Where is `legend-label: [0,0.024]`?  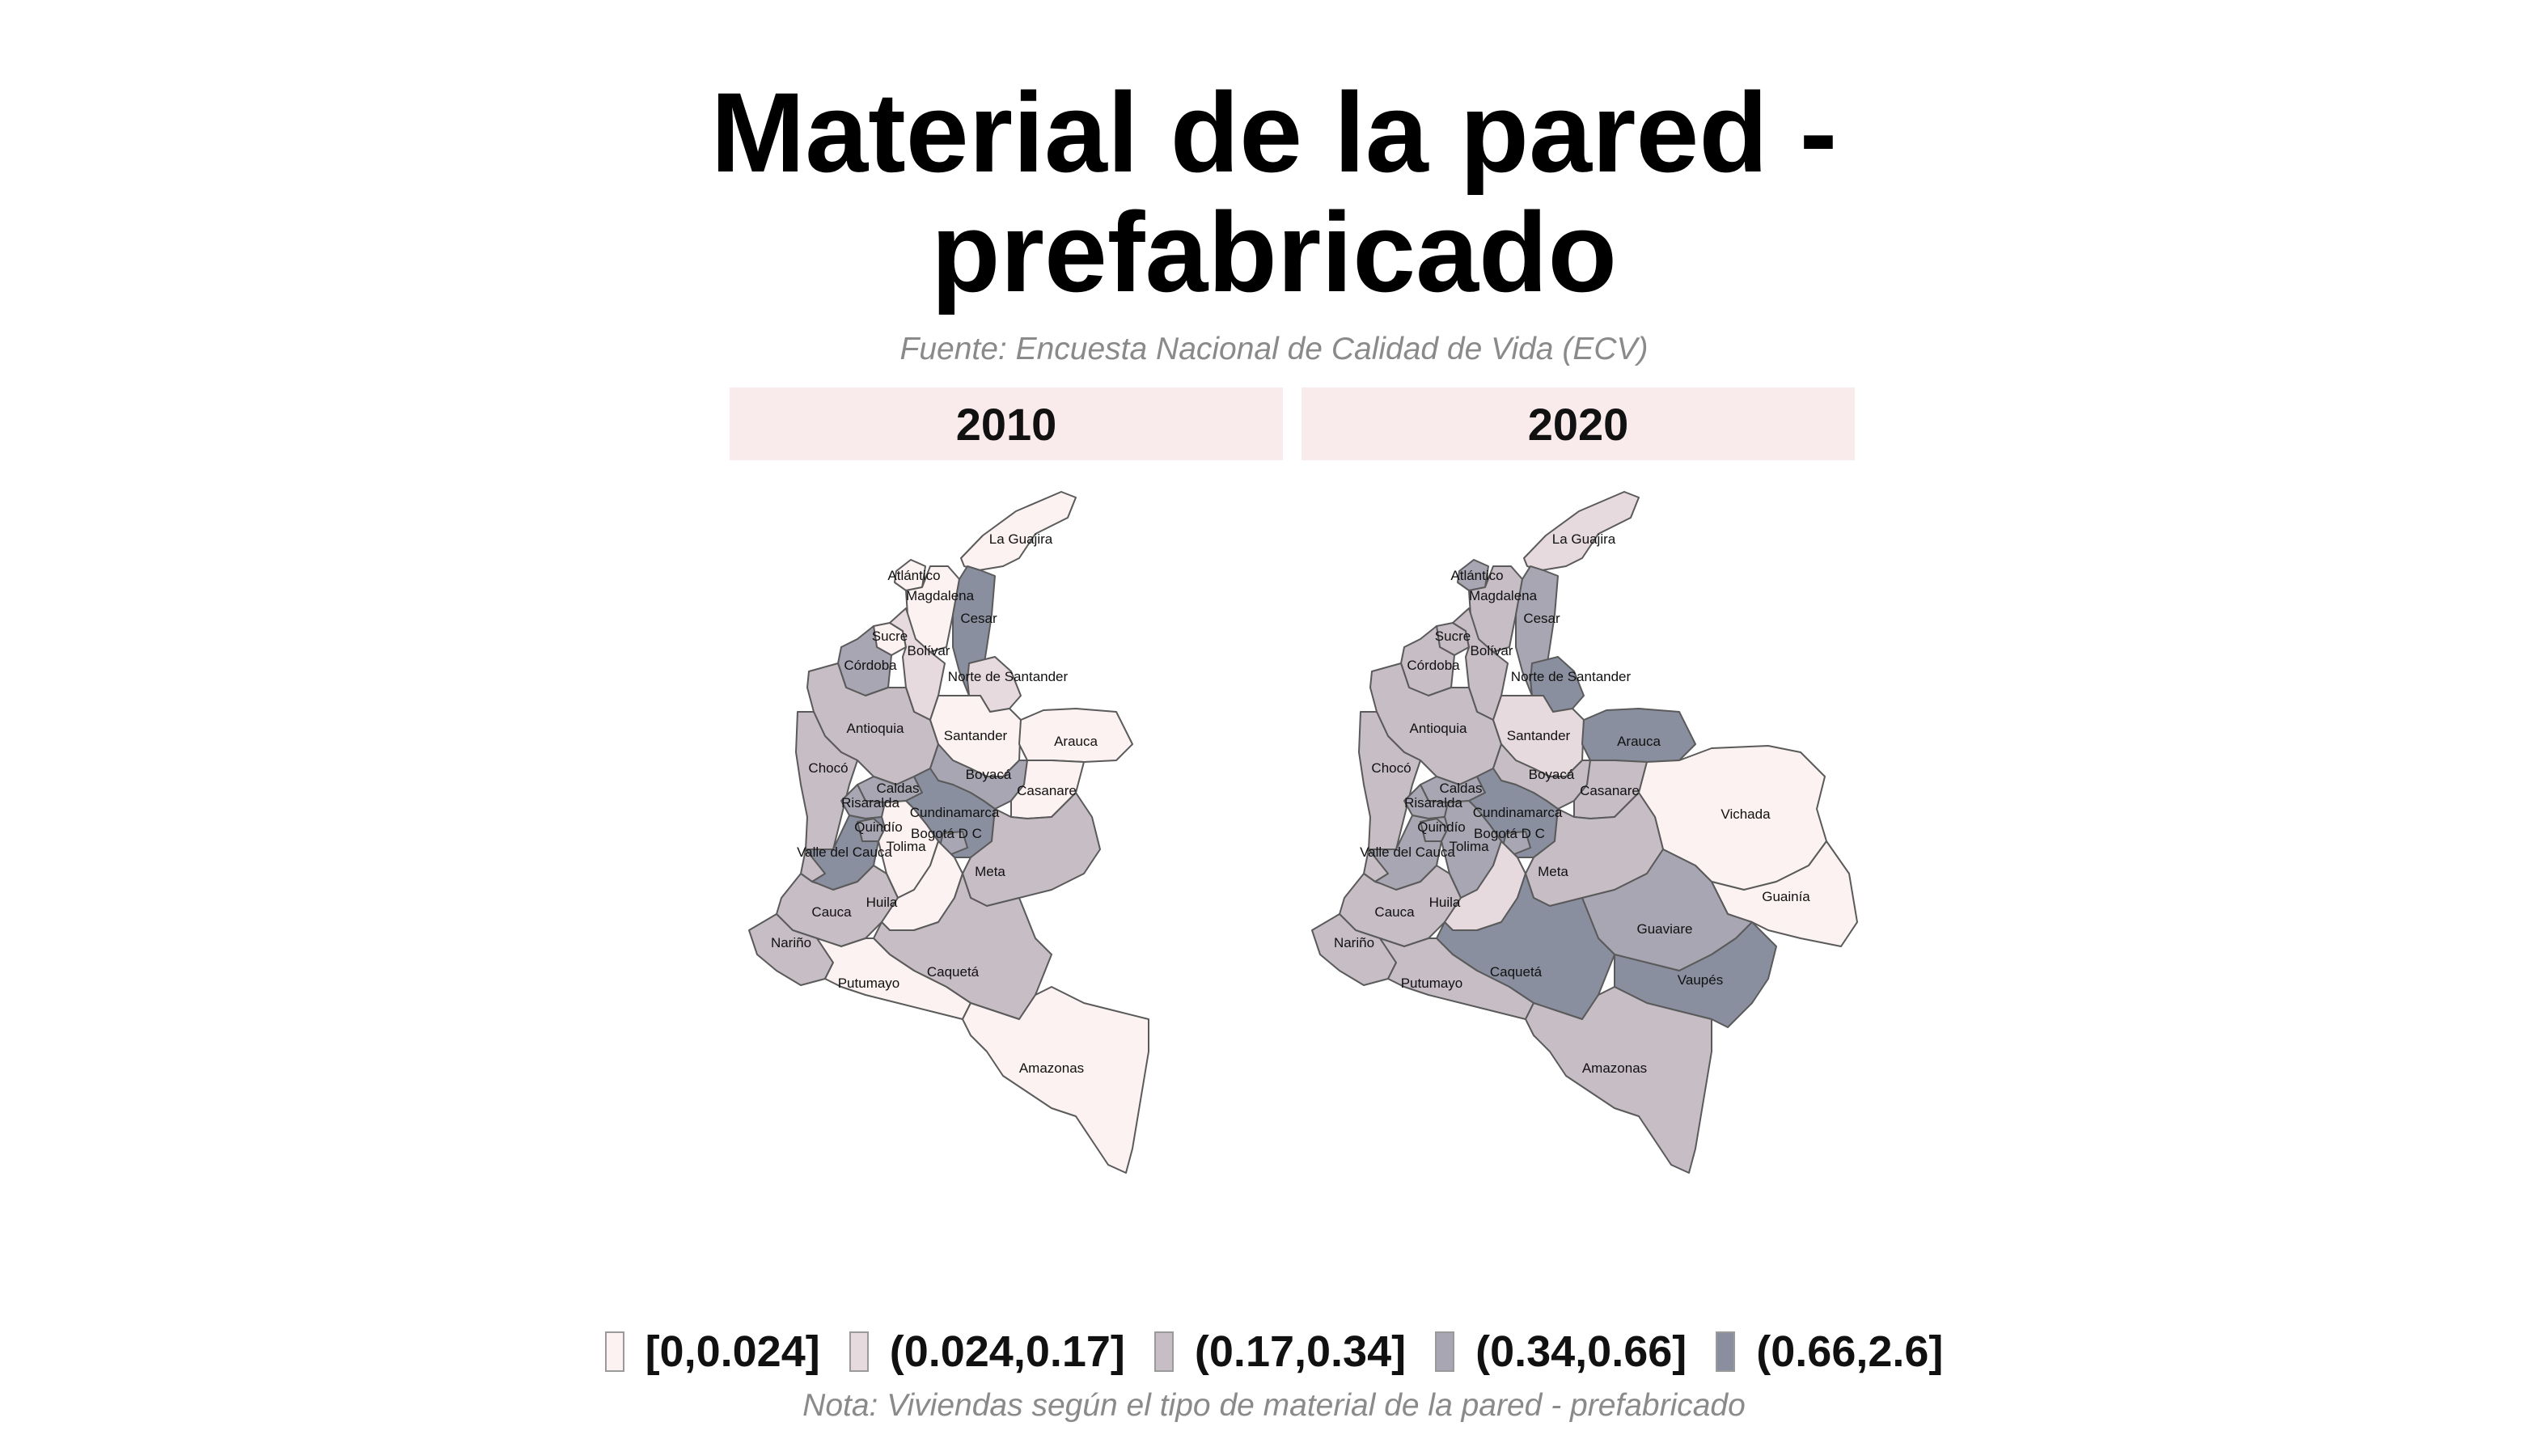
legend-label: [0,0.024] is located at coordinates (732, 1351).